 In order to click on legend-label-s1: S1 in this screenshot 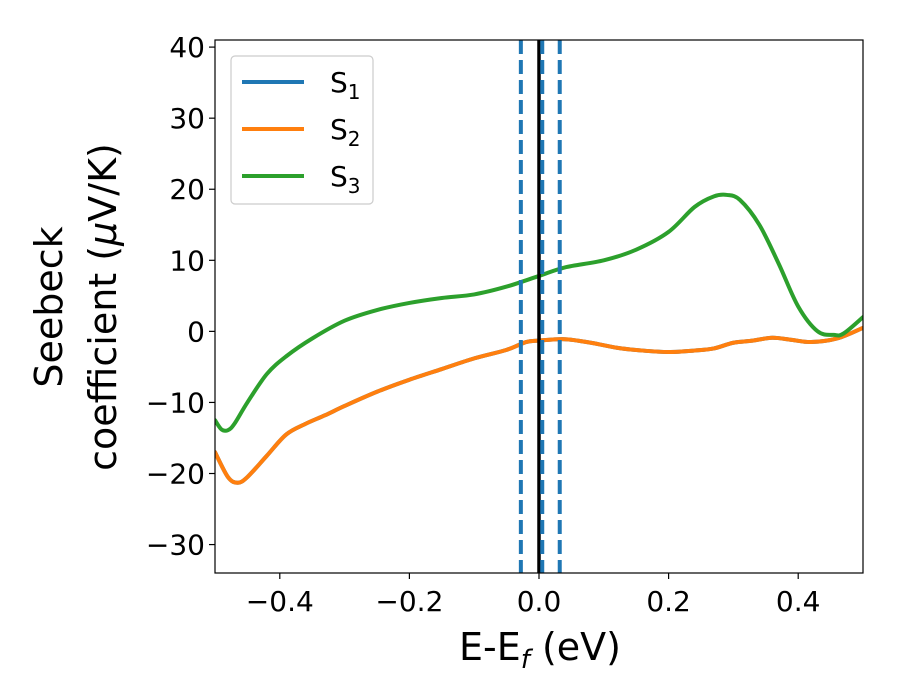, I will do `click(345, 85)`.